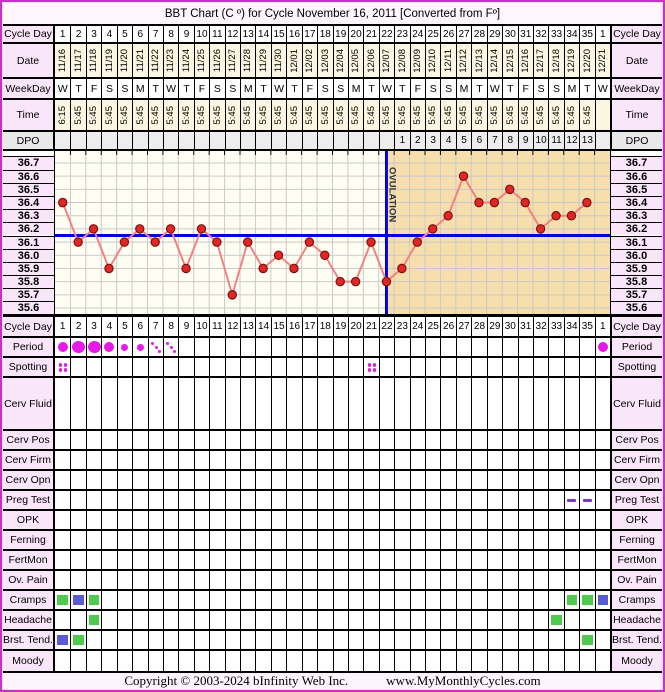 The height and width of the screenshot is (692, 665). I want to click on cycle-day-footer-cell: 33, so click(556, 326).